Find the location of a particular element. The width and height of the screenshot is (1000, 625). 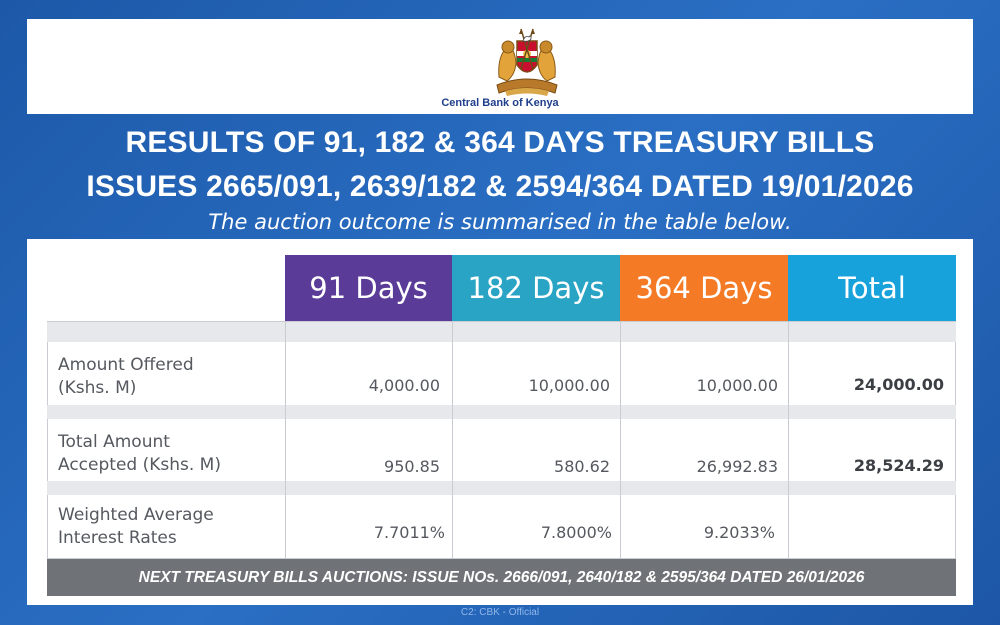

row-label-line1: Weighted Average is located at coordinates (136, 515).